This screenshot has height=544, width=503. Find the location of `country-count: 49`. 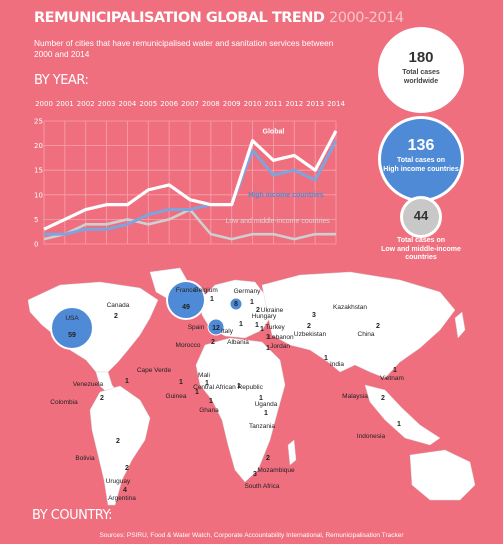

country-count: 49 is located at coordinates (186, 307).